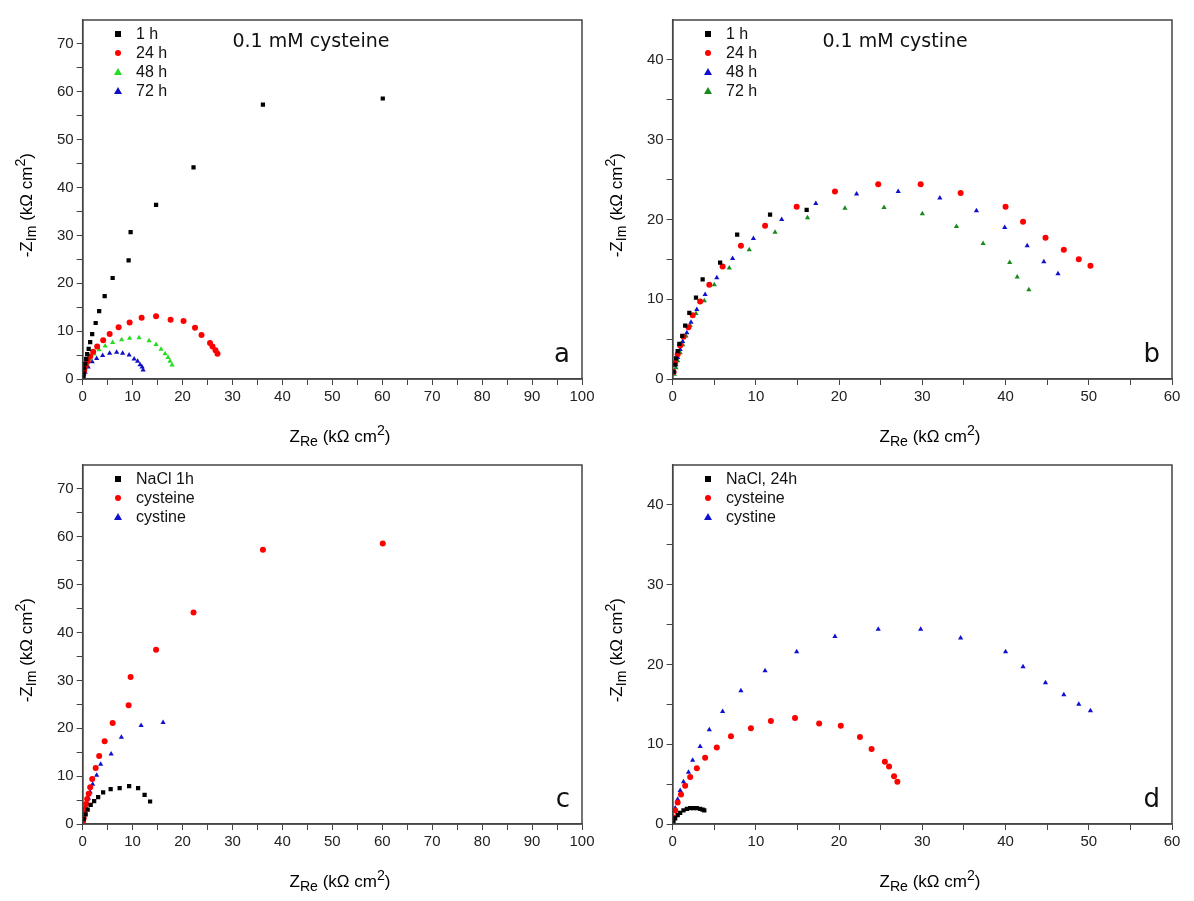  Describe the element at coordinates (762, 478) in the screenshot. I see `legend-label: NaCl, 24h` at that location.